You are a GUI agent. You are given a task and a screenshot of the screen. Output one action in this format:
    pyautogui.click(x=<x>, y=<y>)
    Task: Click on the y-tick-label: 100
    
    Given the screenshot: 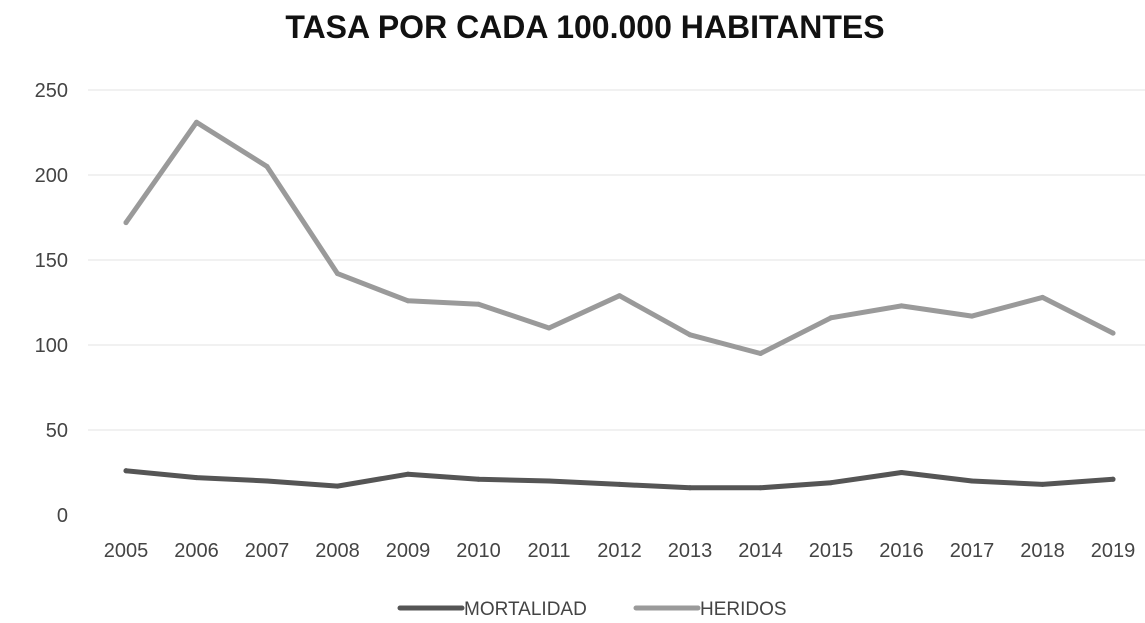 What is the action you would take?
    pyautogui.click(x=51, y=346)
    